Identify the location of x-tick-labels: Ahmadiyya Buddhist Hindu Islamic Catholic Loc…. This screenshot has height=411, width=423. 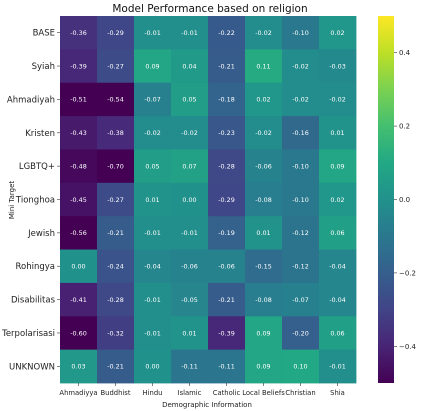
(202, 390).